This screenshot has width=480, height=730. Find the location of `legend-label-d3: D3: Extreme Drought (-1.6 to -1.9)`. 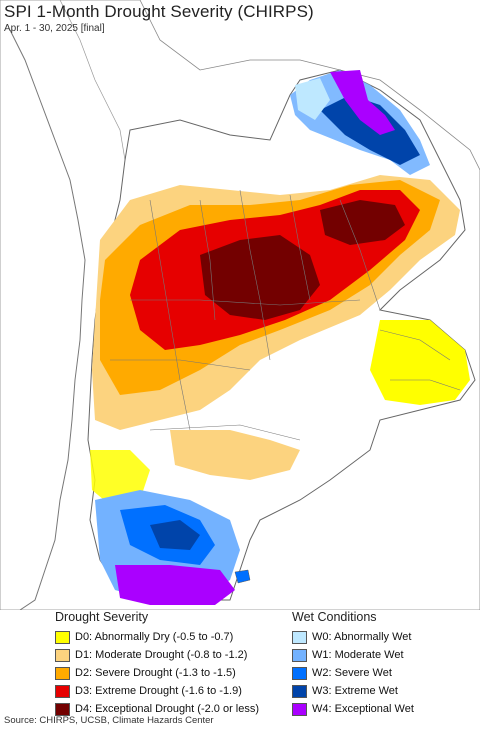

legend-label-d3: D3: Extreme Drought (-1.6 to -1.9) is located at coordinates (158, 691).